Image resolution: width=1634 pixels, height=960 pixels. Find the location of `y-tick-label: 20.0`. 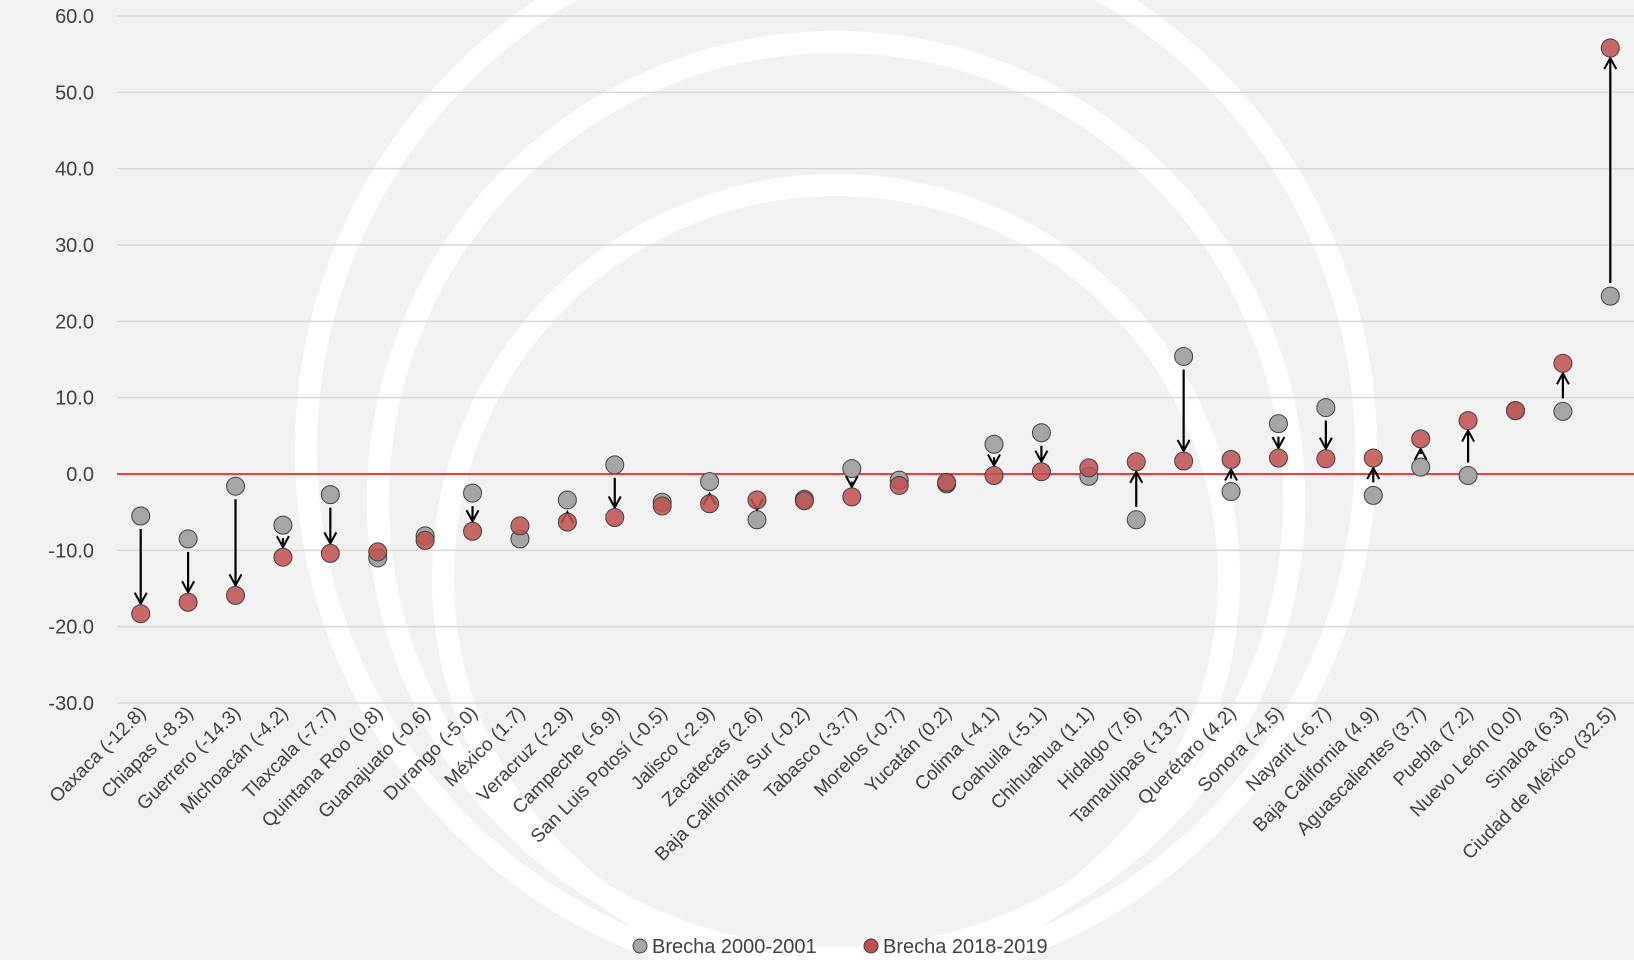

y-tick-label: 20.0 is located at coordinates (74, 322).